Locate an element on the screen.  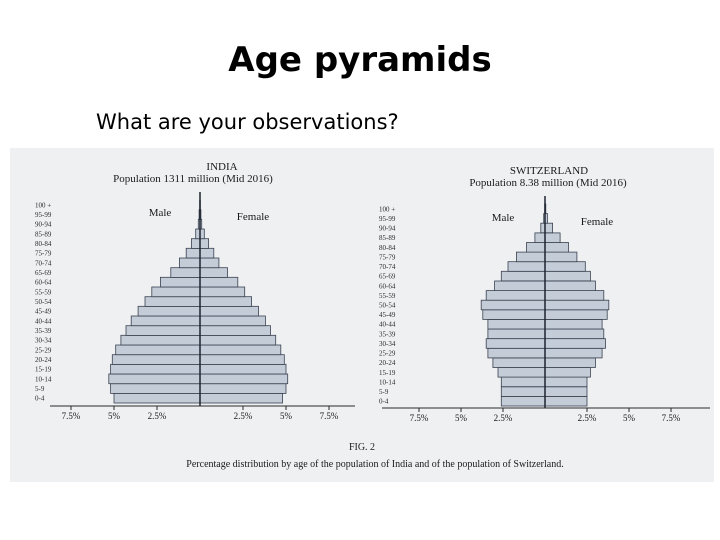
switzerland-age-label: 35-39 is located at coordinates (387, 334).